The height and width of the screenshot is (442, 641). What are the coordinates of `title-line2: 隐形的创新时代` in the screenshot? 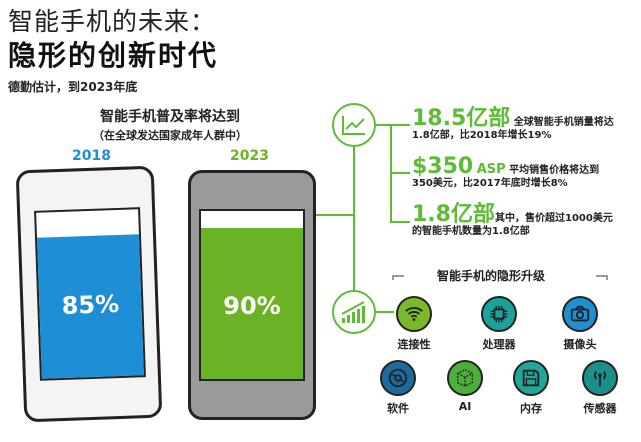 It's located at (113, 55).